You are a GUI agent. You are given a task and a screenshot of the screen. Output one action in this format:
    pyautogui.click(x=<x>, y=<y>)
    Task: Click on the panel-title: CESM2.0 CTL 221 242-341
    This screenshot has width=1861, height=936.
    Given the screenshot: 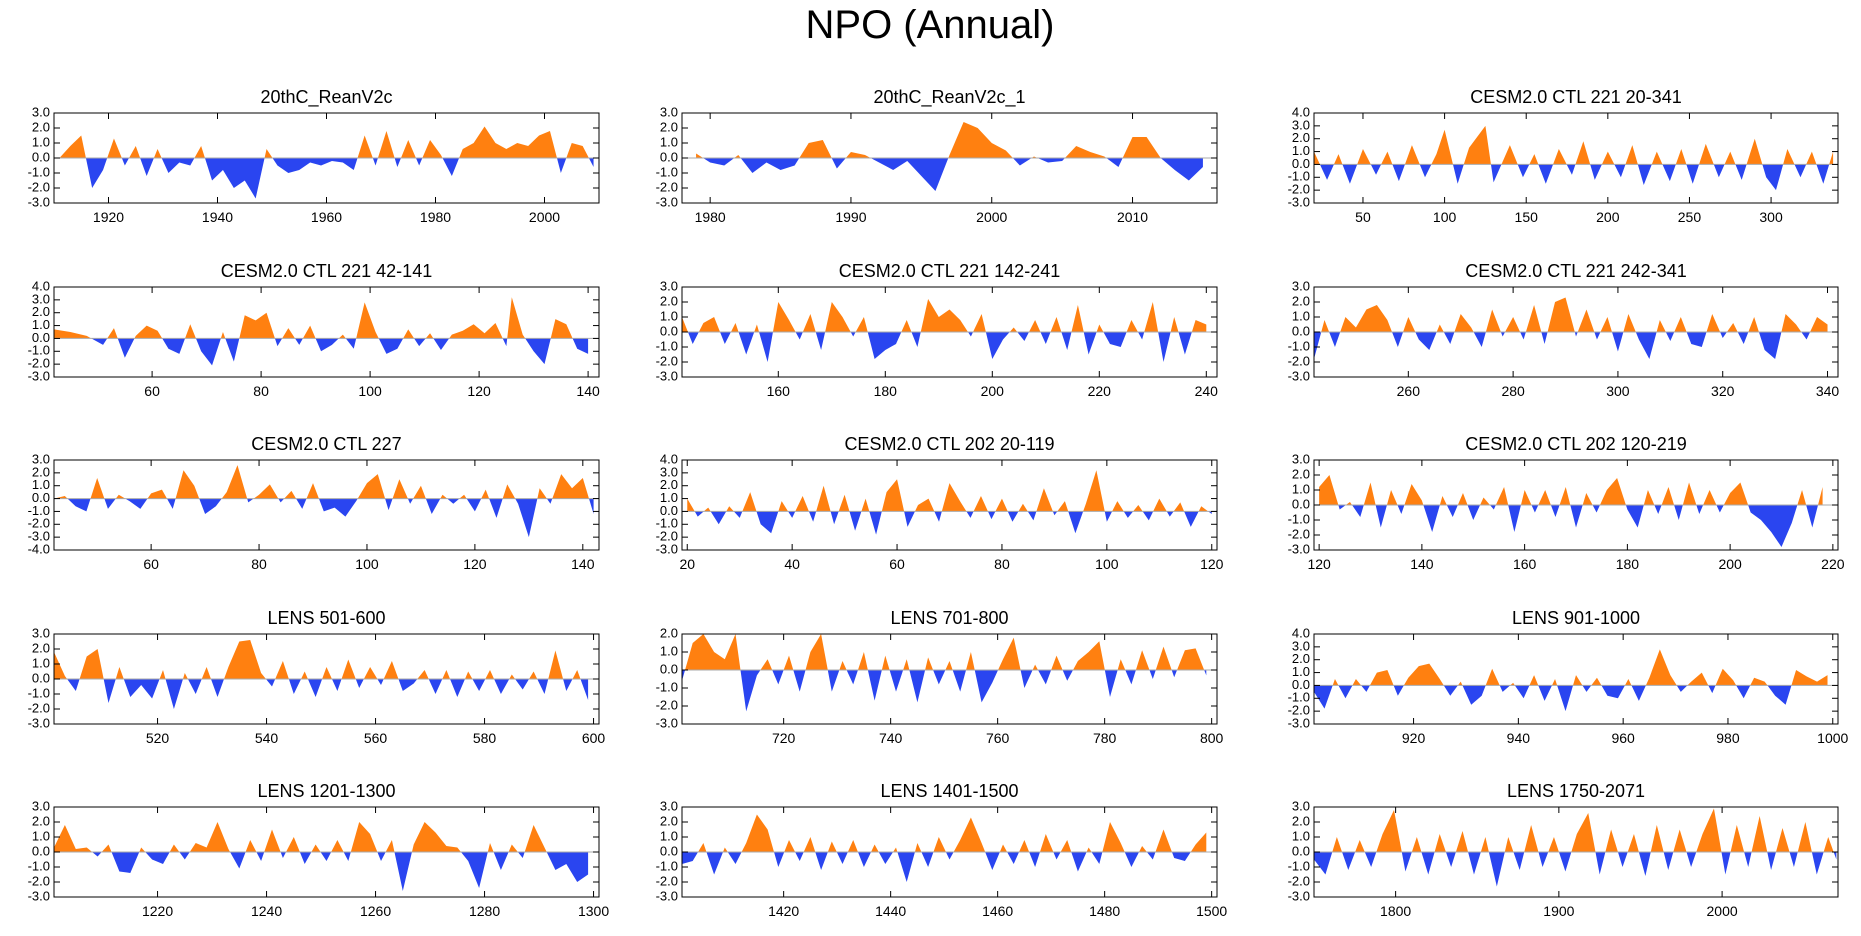 What is the action you would take?
    pyautogui.click(x=1575, y=271)
    